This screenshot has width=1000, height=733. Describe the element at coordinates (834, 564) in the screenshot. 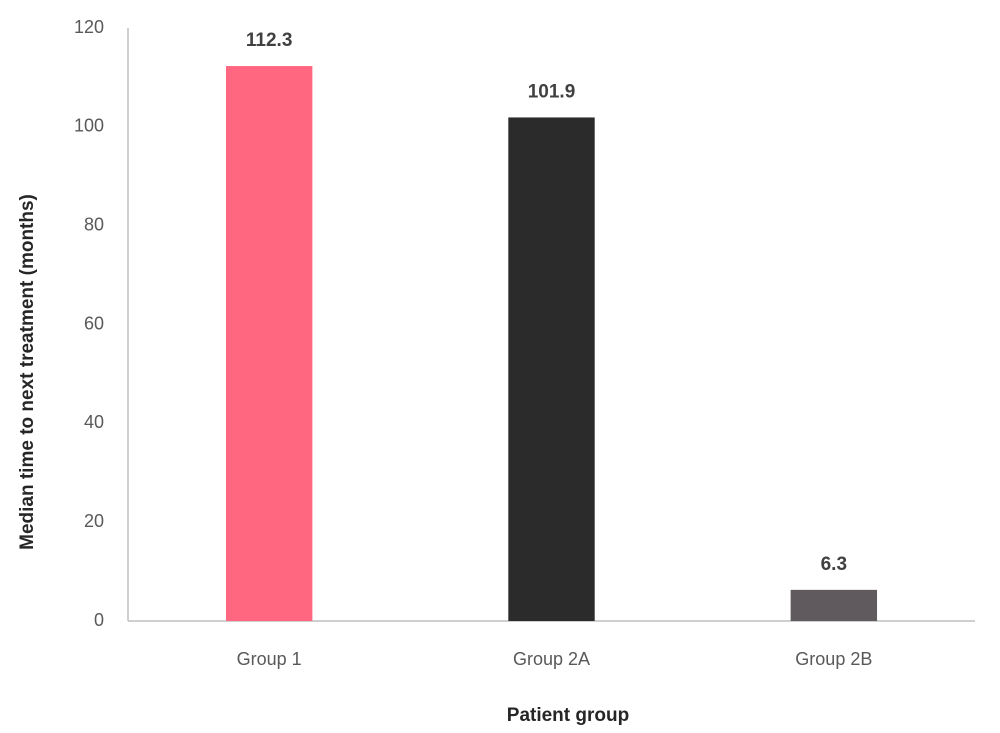

I see `value-label: 6.3` at that location.